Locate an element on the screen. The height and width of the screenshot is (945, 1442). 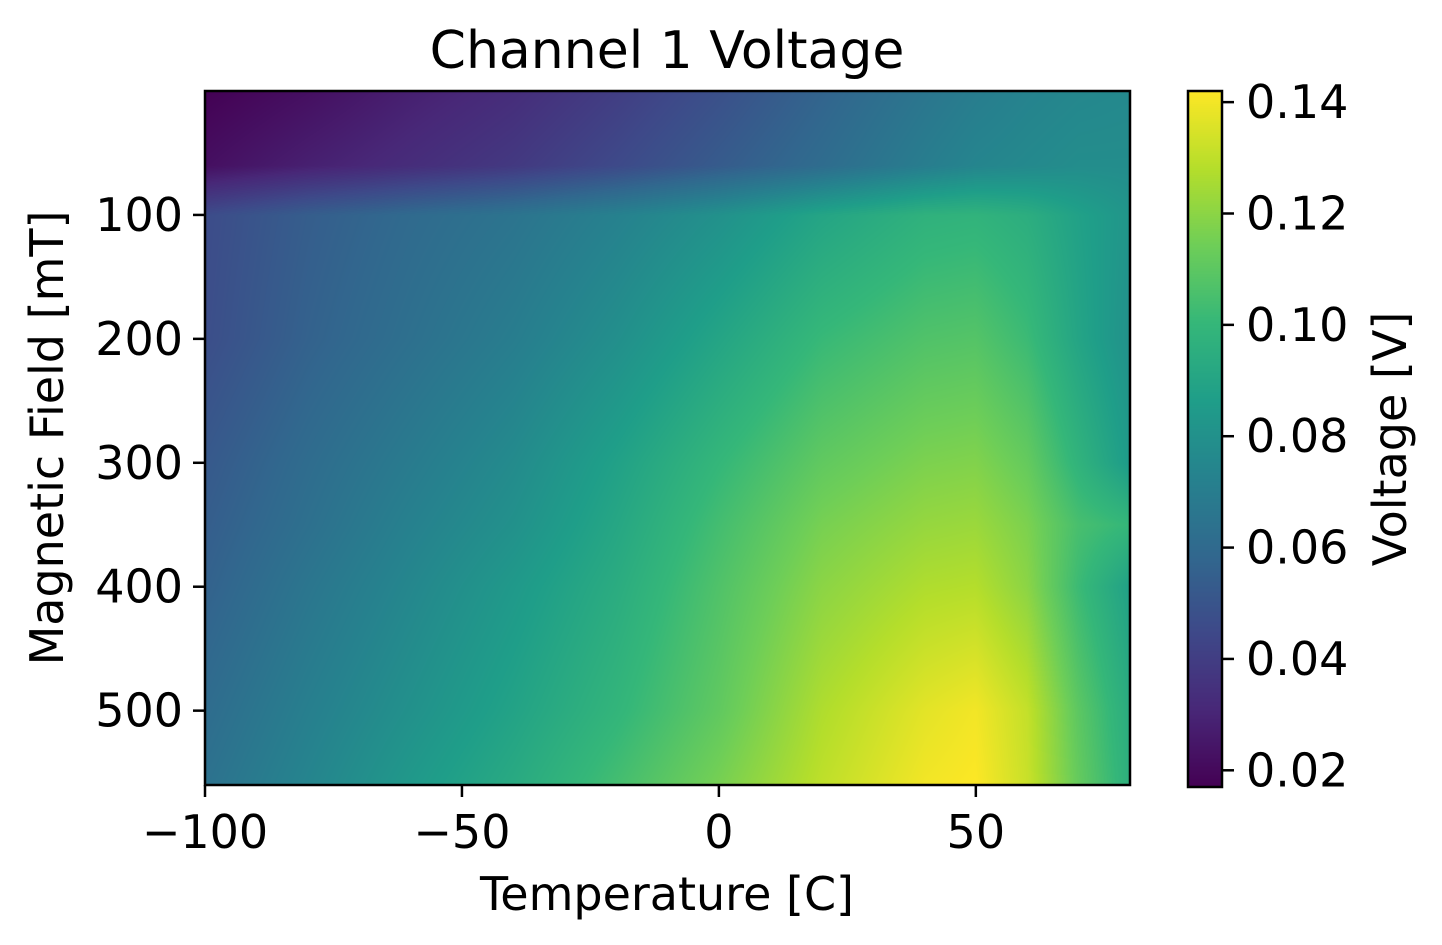
colorbar-gradient is located at coordinates (1205, 439).